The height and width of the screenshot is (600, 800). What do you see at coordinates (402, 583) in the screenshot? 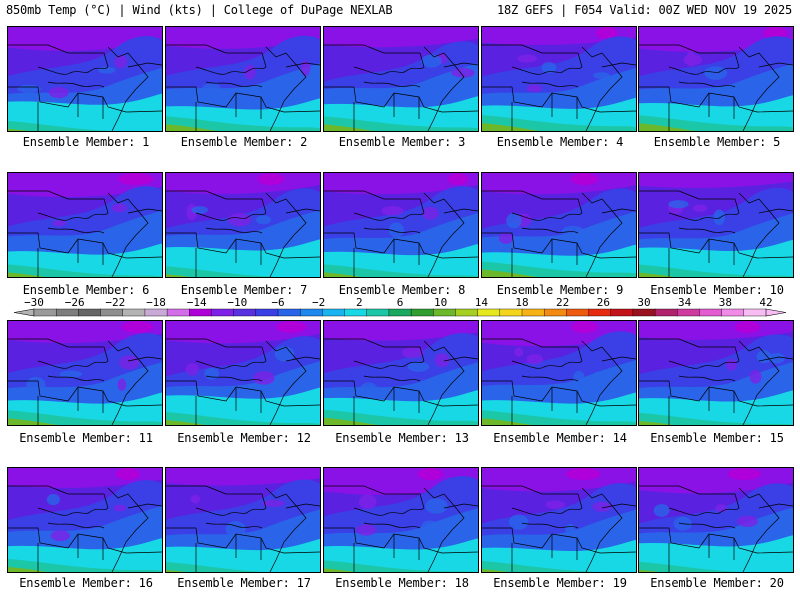
I see `ensemble-member-label: Ensemble Member: 18` at bounding box center [402, 583].